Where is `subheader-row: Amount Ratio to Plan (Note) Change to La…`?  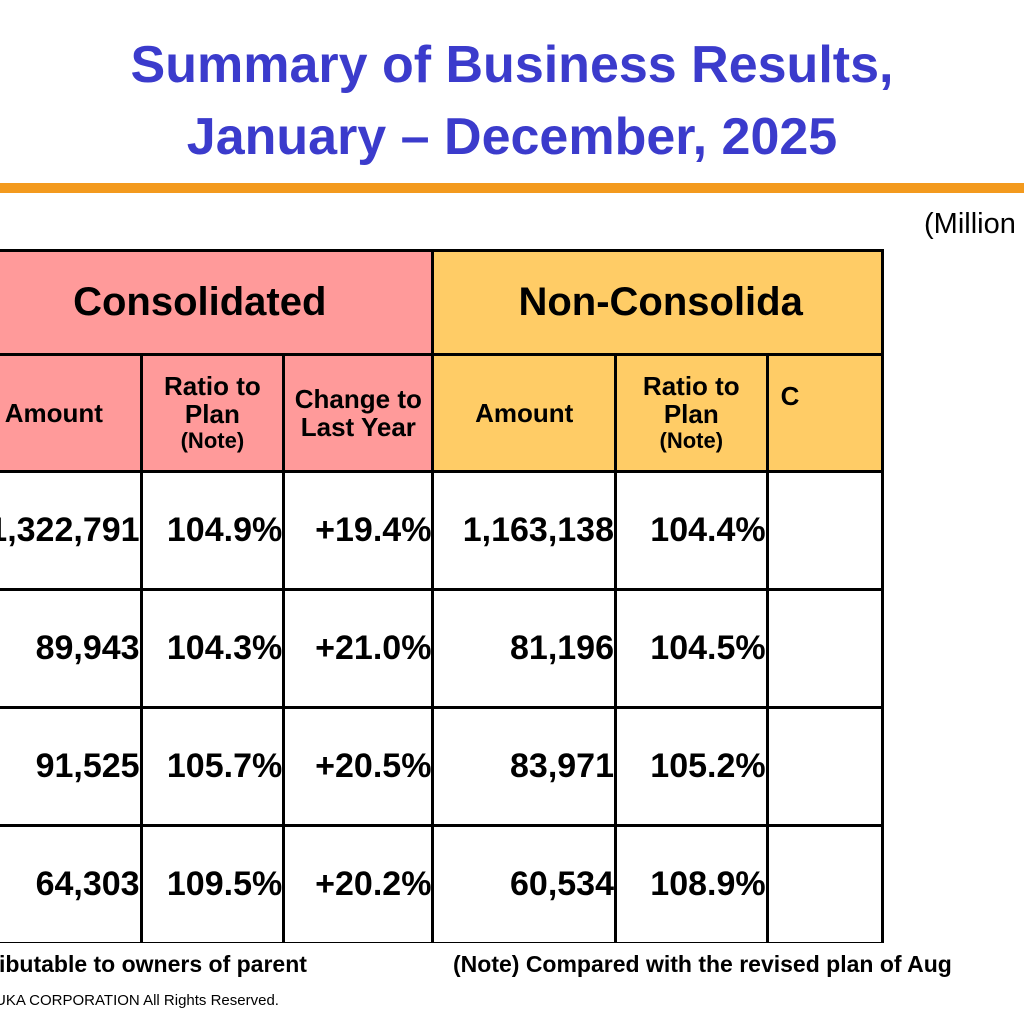 subheader-row: Amount Ratio to Plan (Note) Change to La… is located at coordinates (442, 413).